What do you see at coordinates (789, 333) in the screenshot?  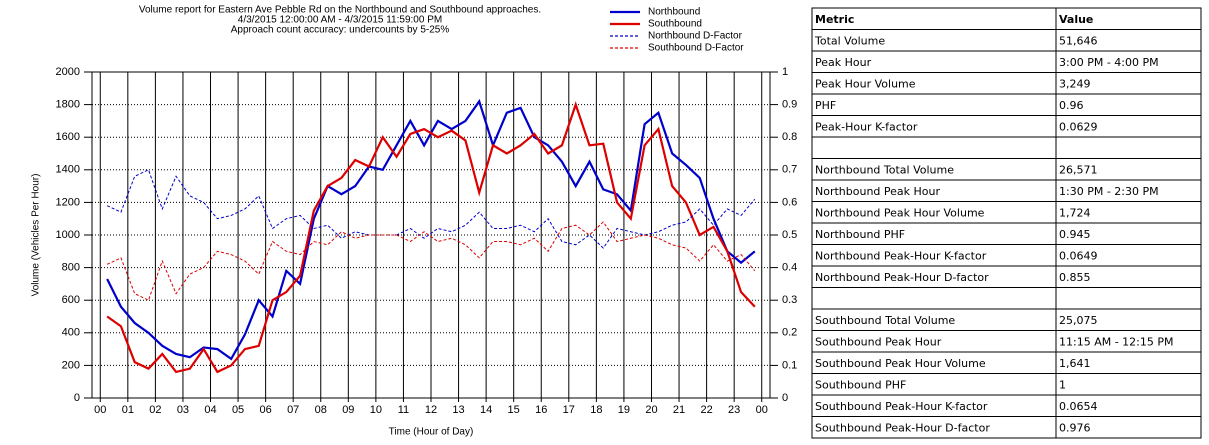 I see `y2-tick-label: 0.2` at bounding box center [789, 333].